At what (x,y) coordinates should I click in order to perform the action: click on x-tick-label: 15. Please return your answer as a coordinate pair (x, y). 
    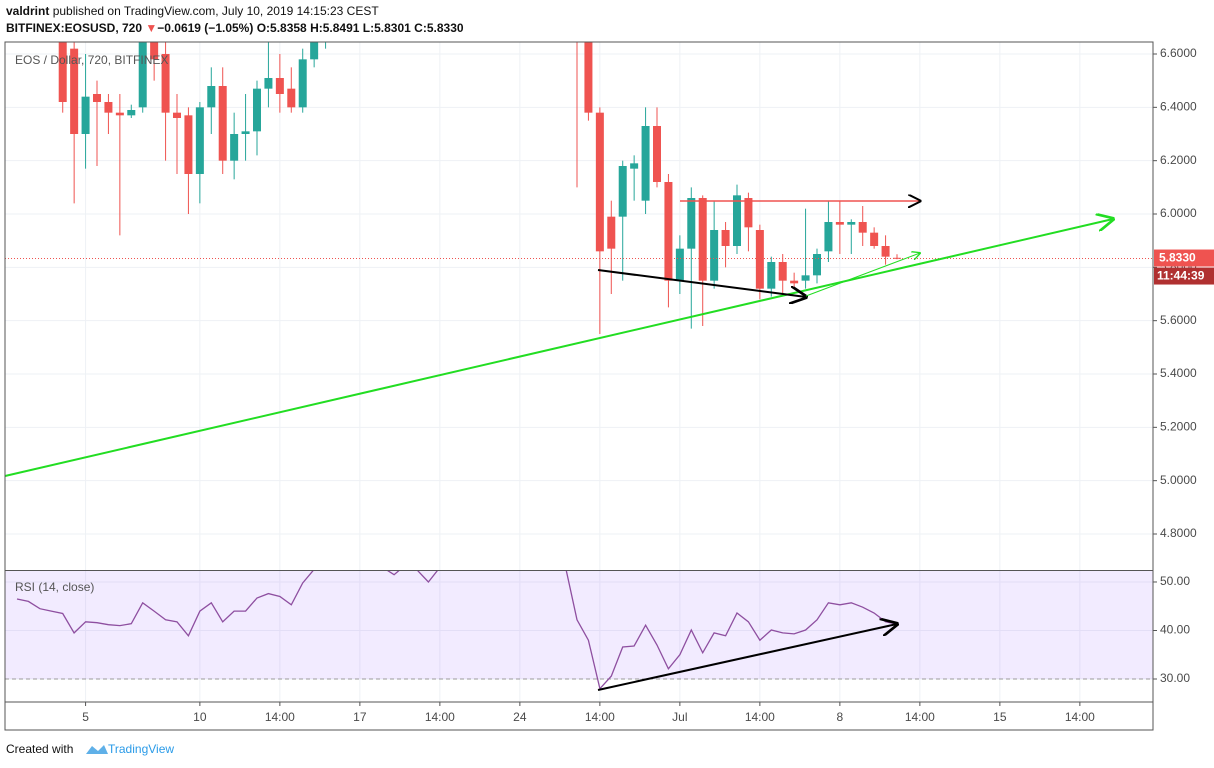
    Looking at the image, I should click on (1000, 717).